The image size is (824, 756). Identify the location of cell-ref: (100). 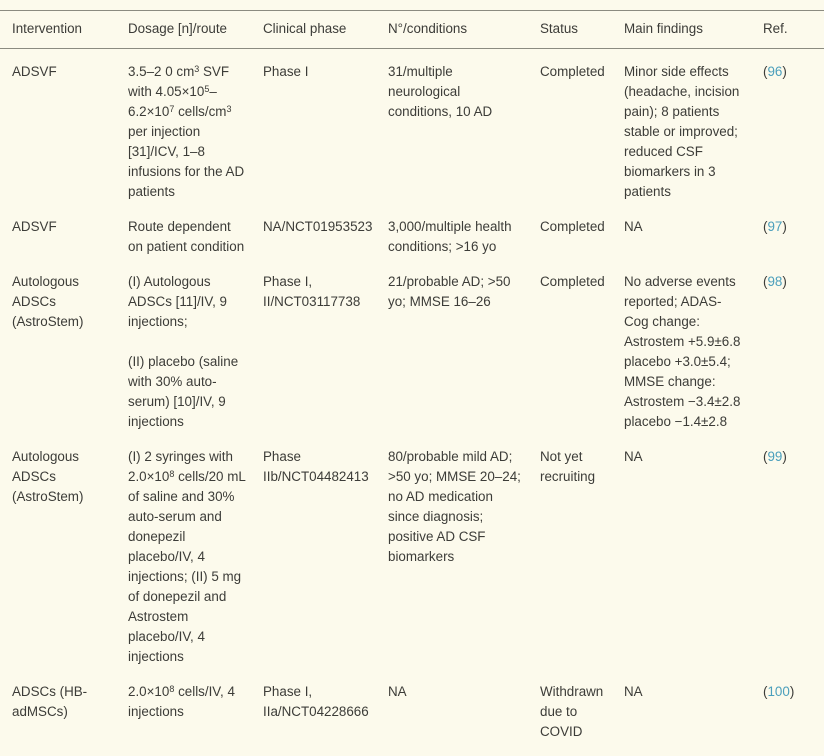
(779, 691).